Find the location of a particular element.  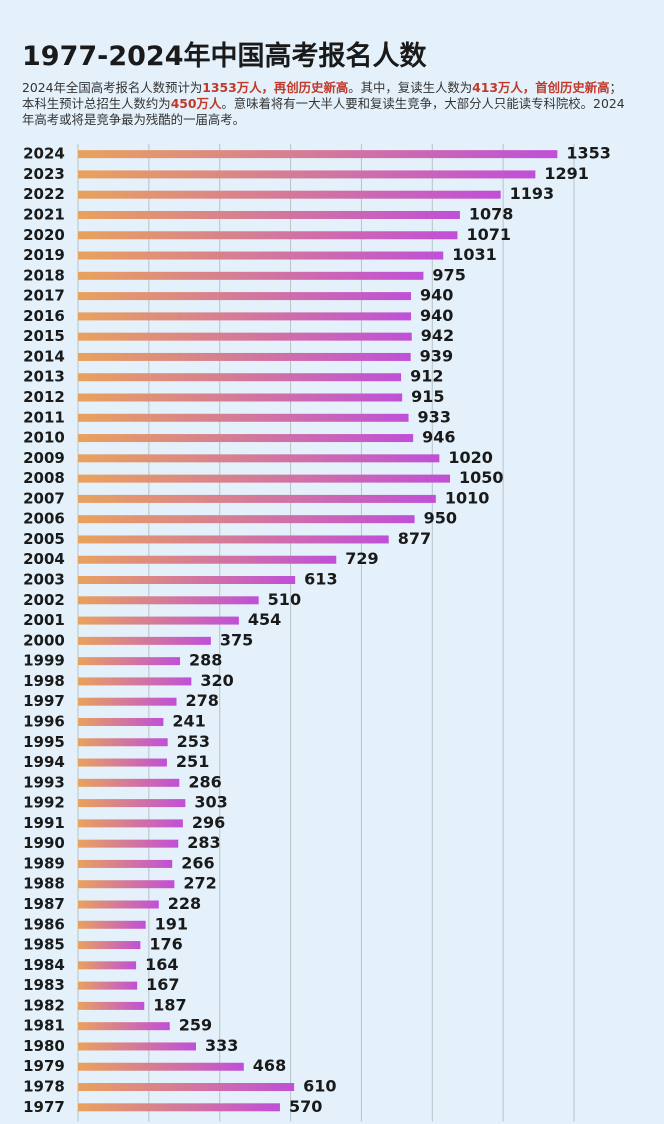

y-tick-label: 1998 is located at coordinates (44, 681).